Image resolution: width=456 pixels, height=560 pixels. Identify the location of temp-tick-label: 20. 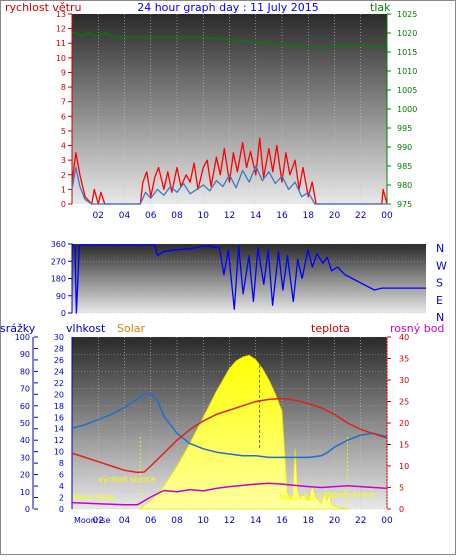
(404, 423).